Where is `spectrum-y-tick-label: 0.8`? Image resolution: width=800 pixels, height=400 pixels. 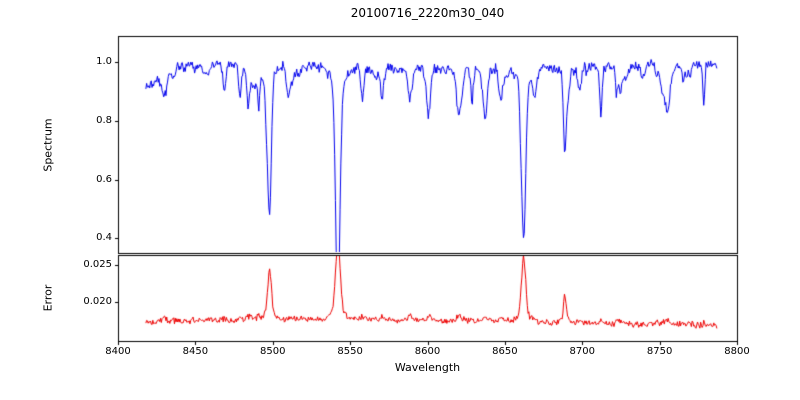
spectrum-y-tick-label: 0.8 is located at coordinates (104, 121).